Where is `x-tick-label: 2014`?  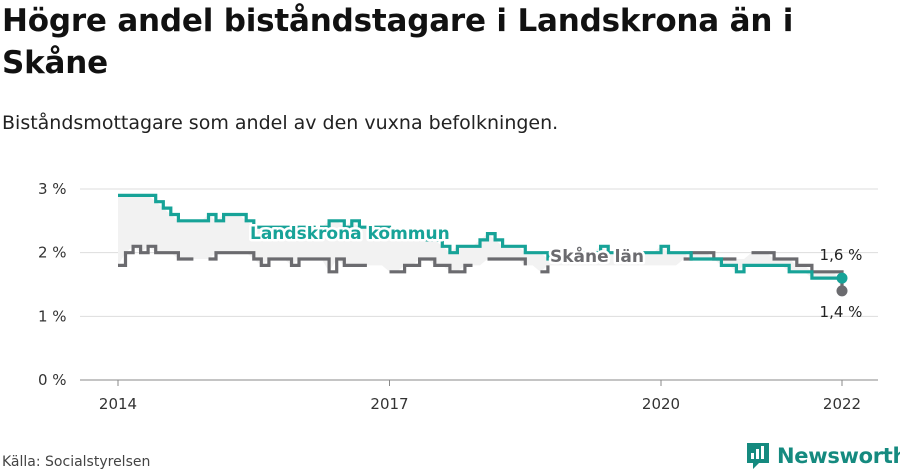
x-tick-label: 2014 is located at coordinates (118, 404).